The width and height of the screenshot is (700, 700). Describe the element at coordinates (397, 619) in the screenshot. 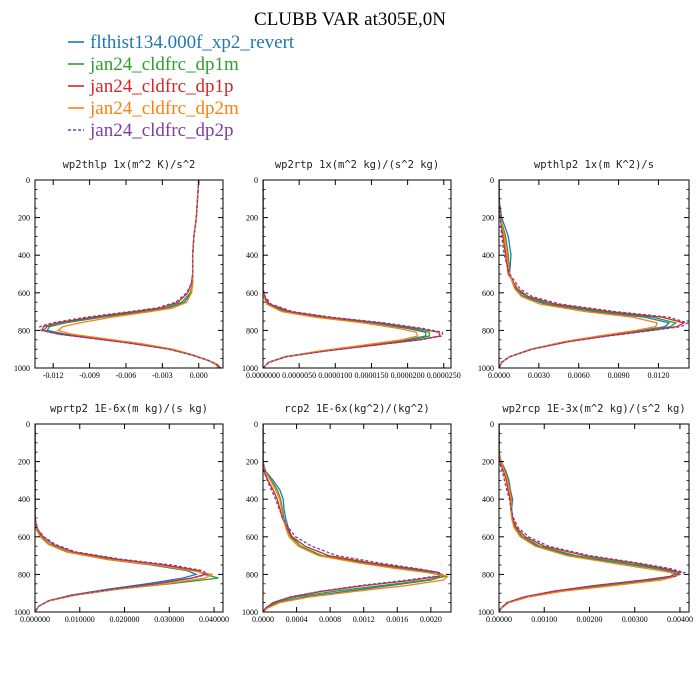

I see `x-tick-label: 0.0016` at that location.